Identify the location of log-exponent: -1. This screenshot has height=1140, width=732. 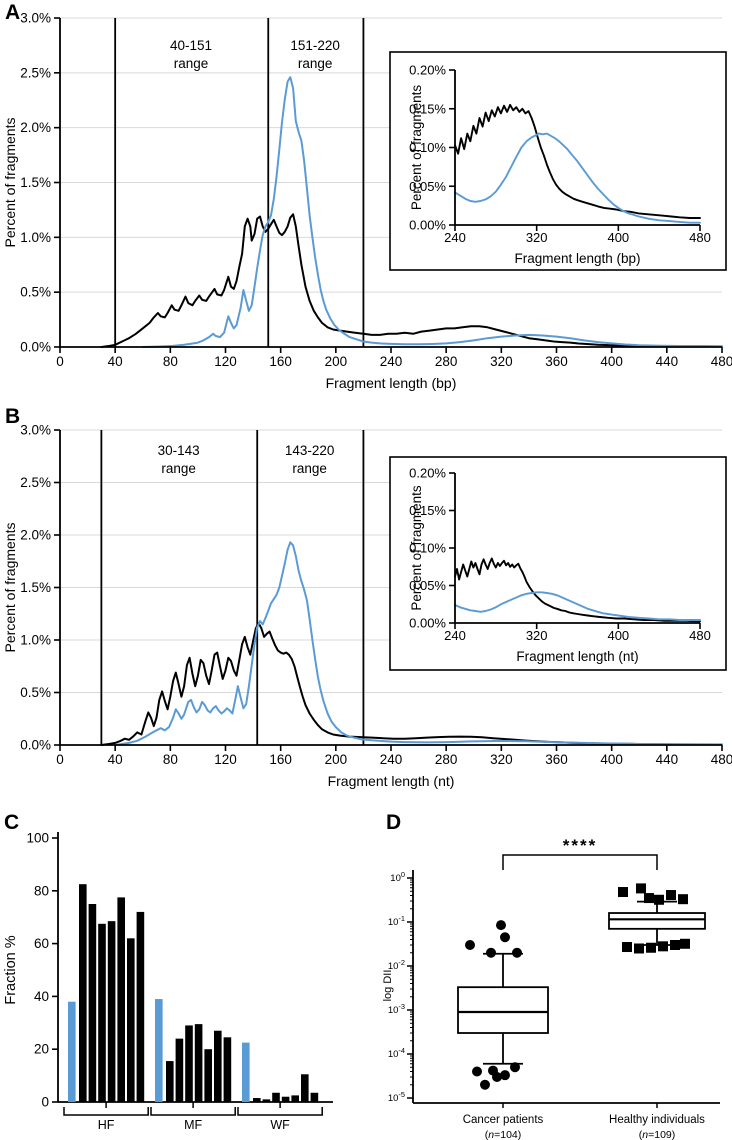
(401, 918).